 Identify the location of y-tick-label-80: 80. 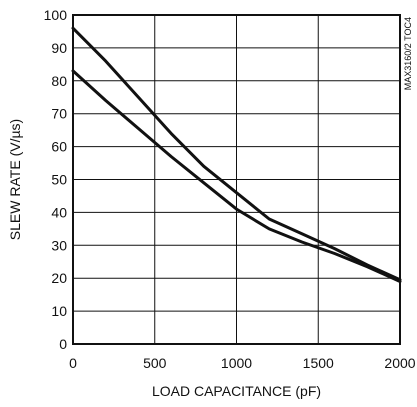
(59, 81).